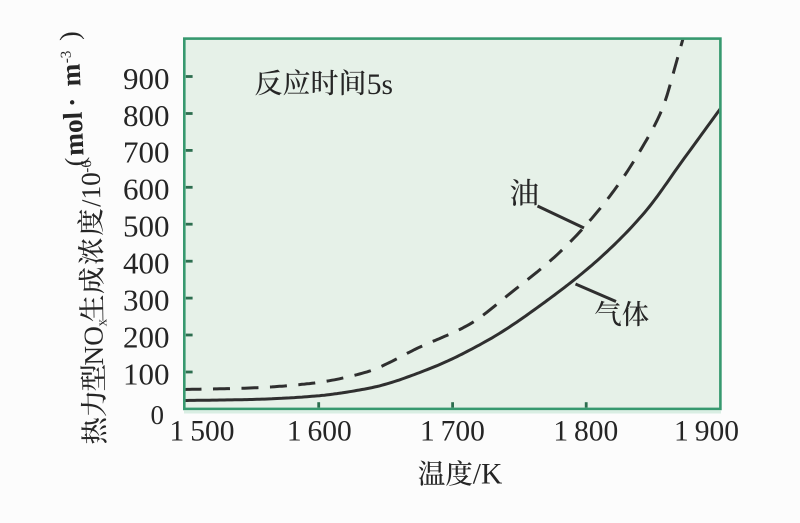 The width and height of the screenshot is (800, 523). What do you see at coordinates (146, 115) in the screenshot?
I see `svg-text: 800` at bounding box center [146, 115].